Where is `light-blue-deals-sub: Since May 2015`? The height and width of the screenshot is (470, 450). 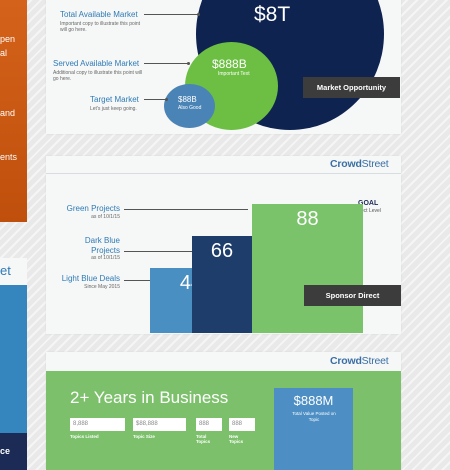 light-blue-deals-sub: Since May 2015 is located at coordinates (102, 287).